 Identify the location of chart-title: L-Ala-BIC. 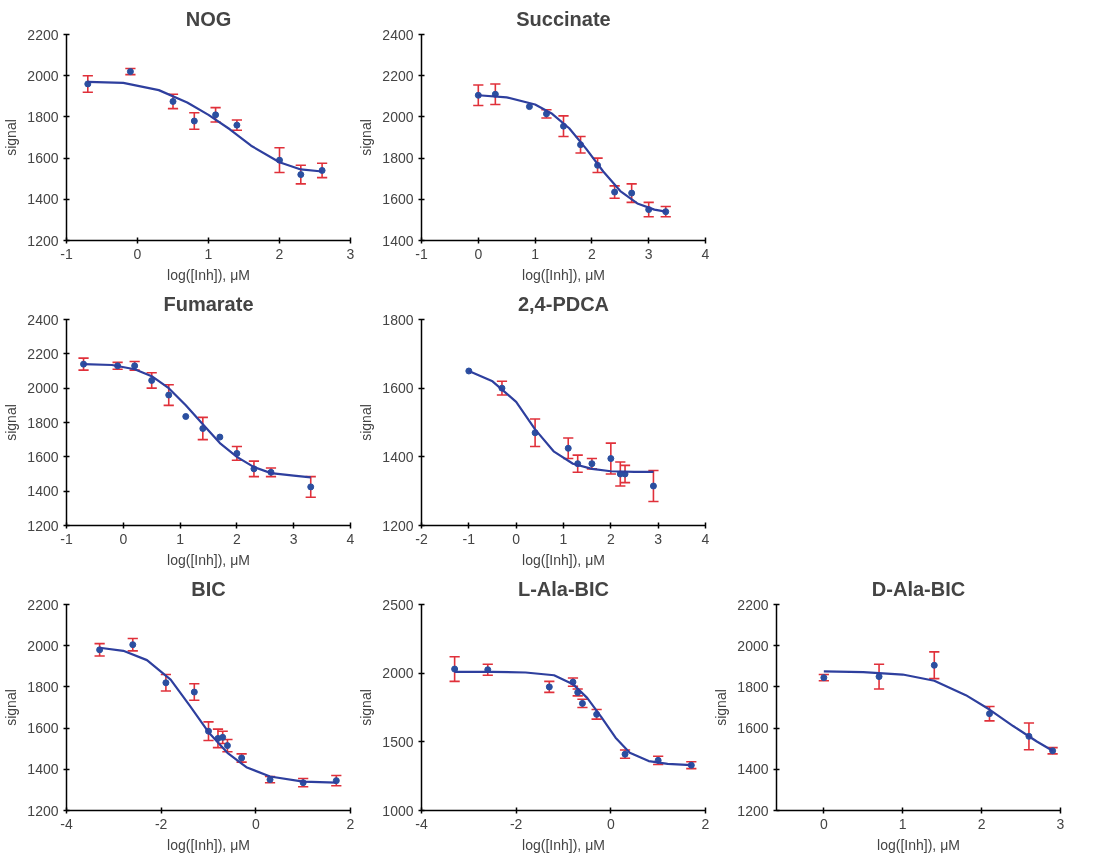
(563, 588).